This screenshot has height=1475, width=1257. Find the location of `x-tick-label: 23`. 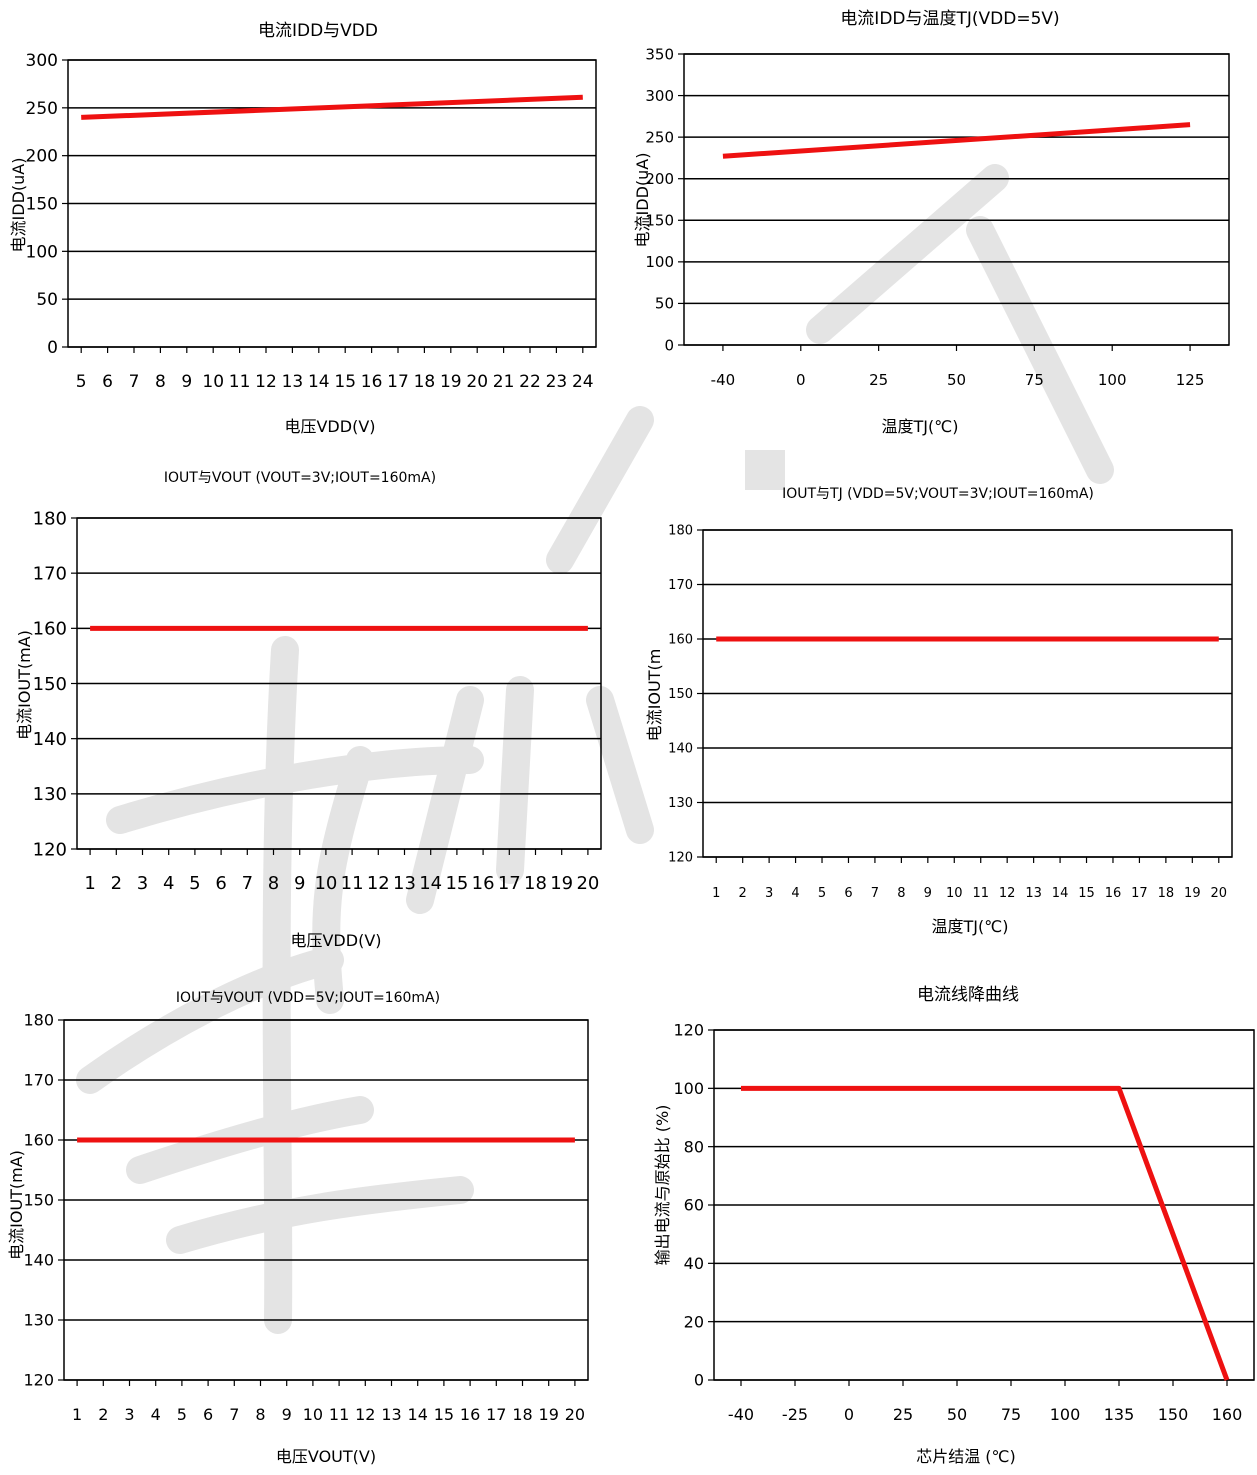

x-tick-label: 23 is located at coordinates (557, 382).